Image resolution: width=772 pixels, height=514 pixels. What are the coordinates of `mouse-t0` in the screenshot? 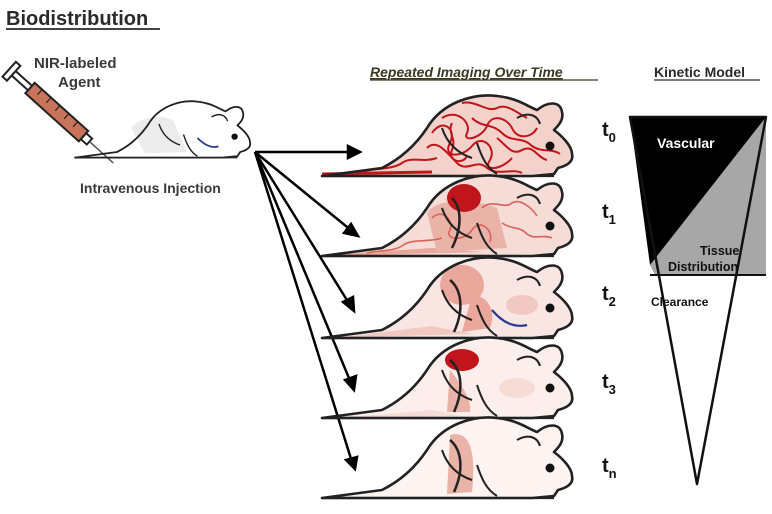 It's located at (447, 136).